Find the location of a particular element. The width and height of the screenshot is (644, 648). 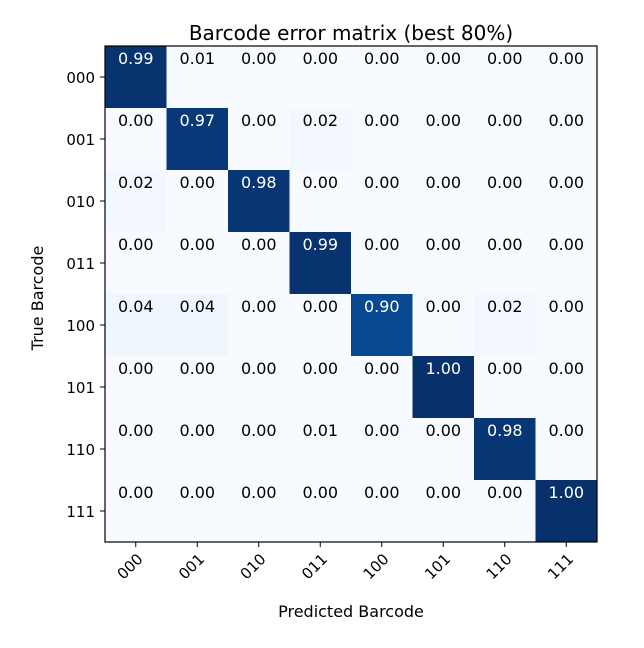

y-tick-label: 110 is located at coordinates (80, 450).